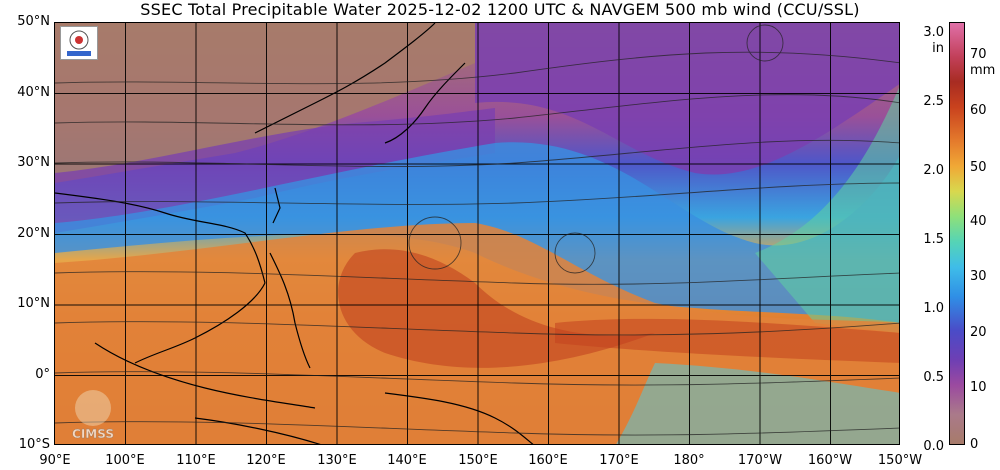 The height and width of the screenshot is (470, 1000). What do you see at coordinates (42, 374) in the screenshot?
I see `lat-label-0: 0°` at bounding box center [42, 374].